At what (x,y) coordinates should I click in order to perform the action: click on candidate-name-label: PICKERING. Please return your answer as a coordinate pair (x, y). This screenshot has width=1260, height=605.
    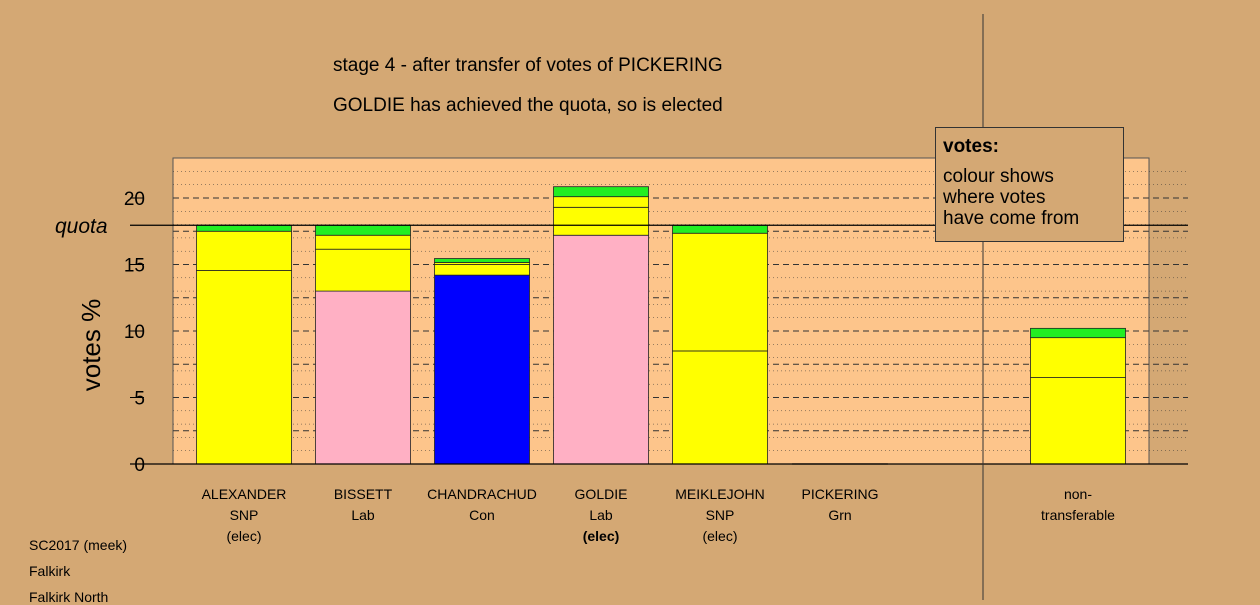
    Looking at the image, I should click on (839, 494).